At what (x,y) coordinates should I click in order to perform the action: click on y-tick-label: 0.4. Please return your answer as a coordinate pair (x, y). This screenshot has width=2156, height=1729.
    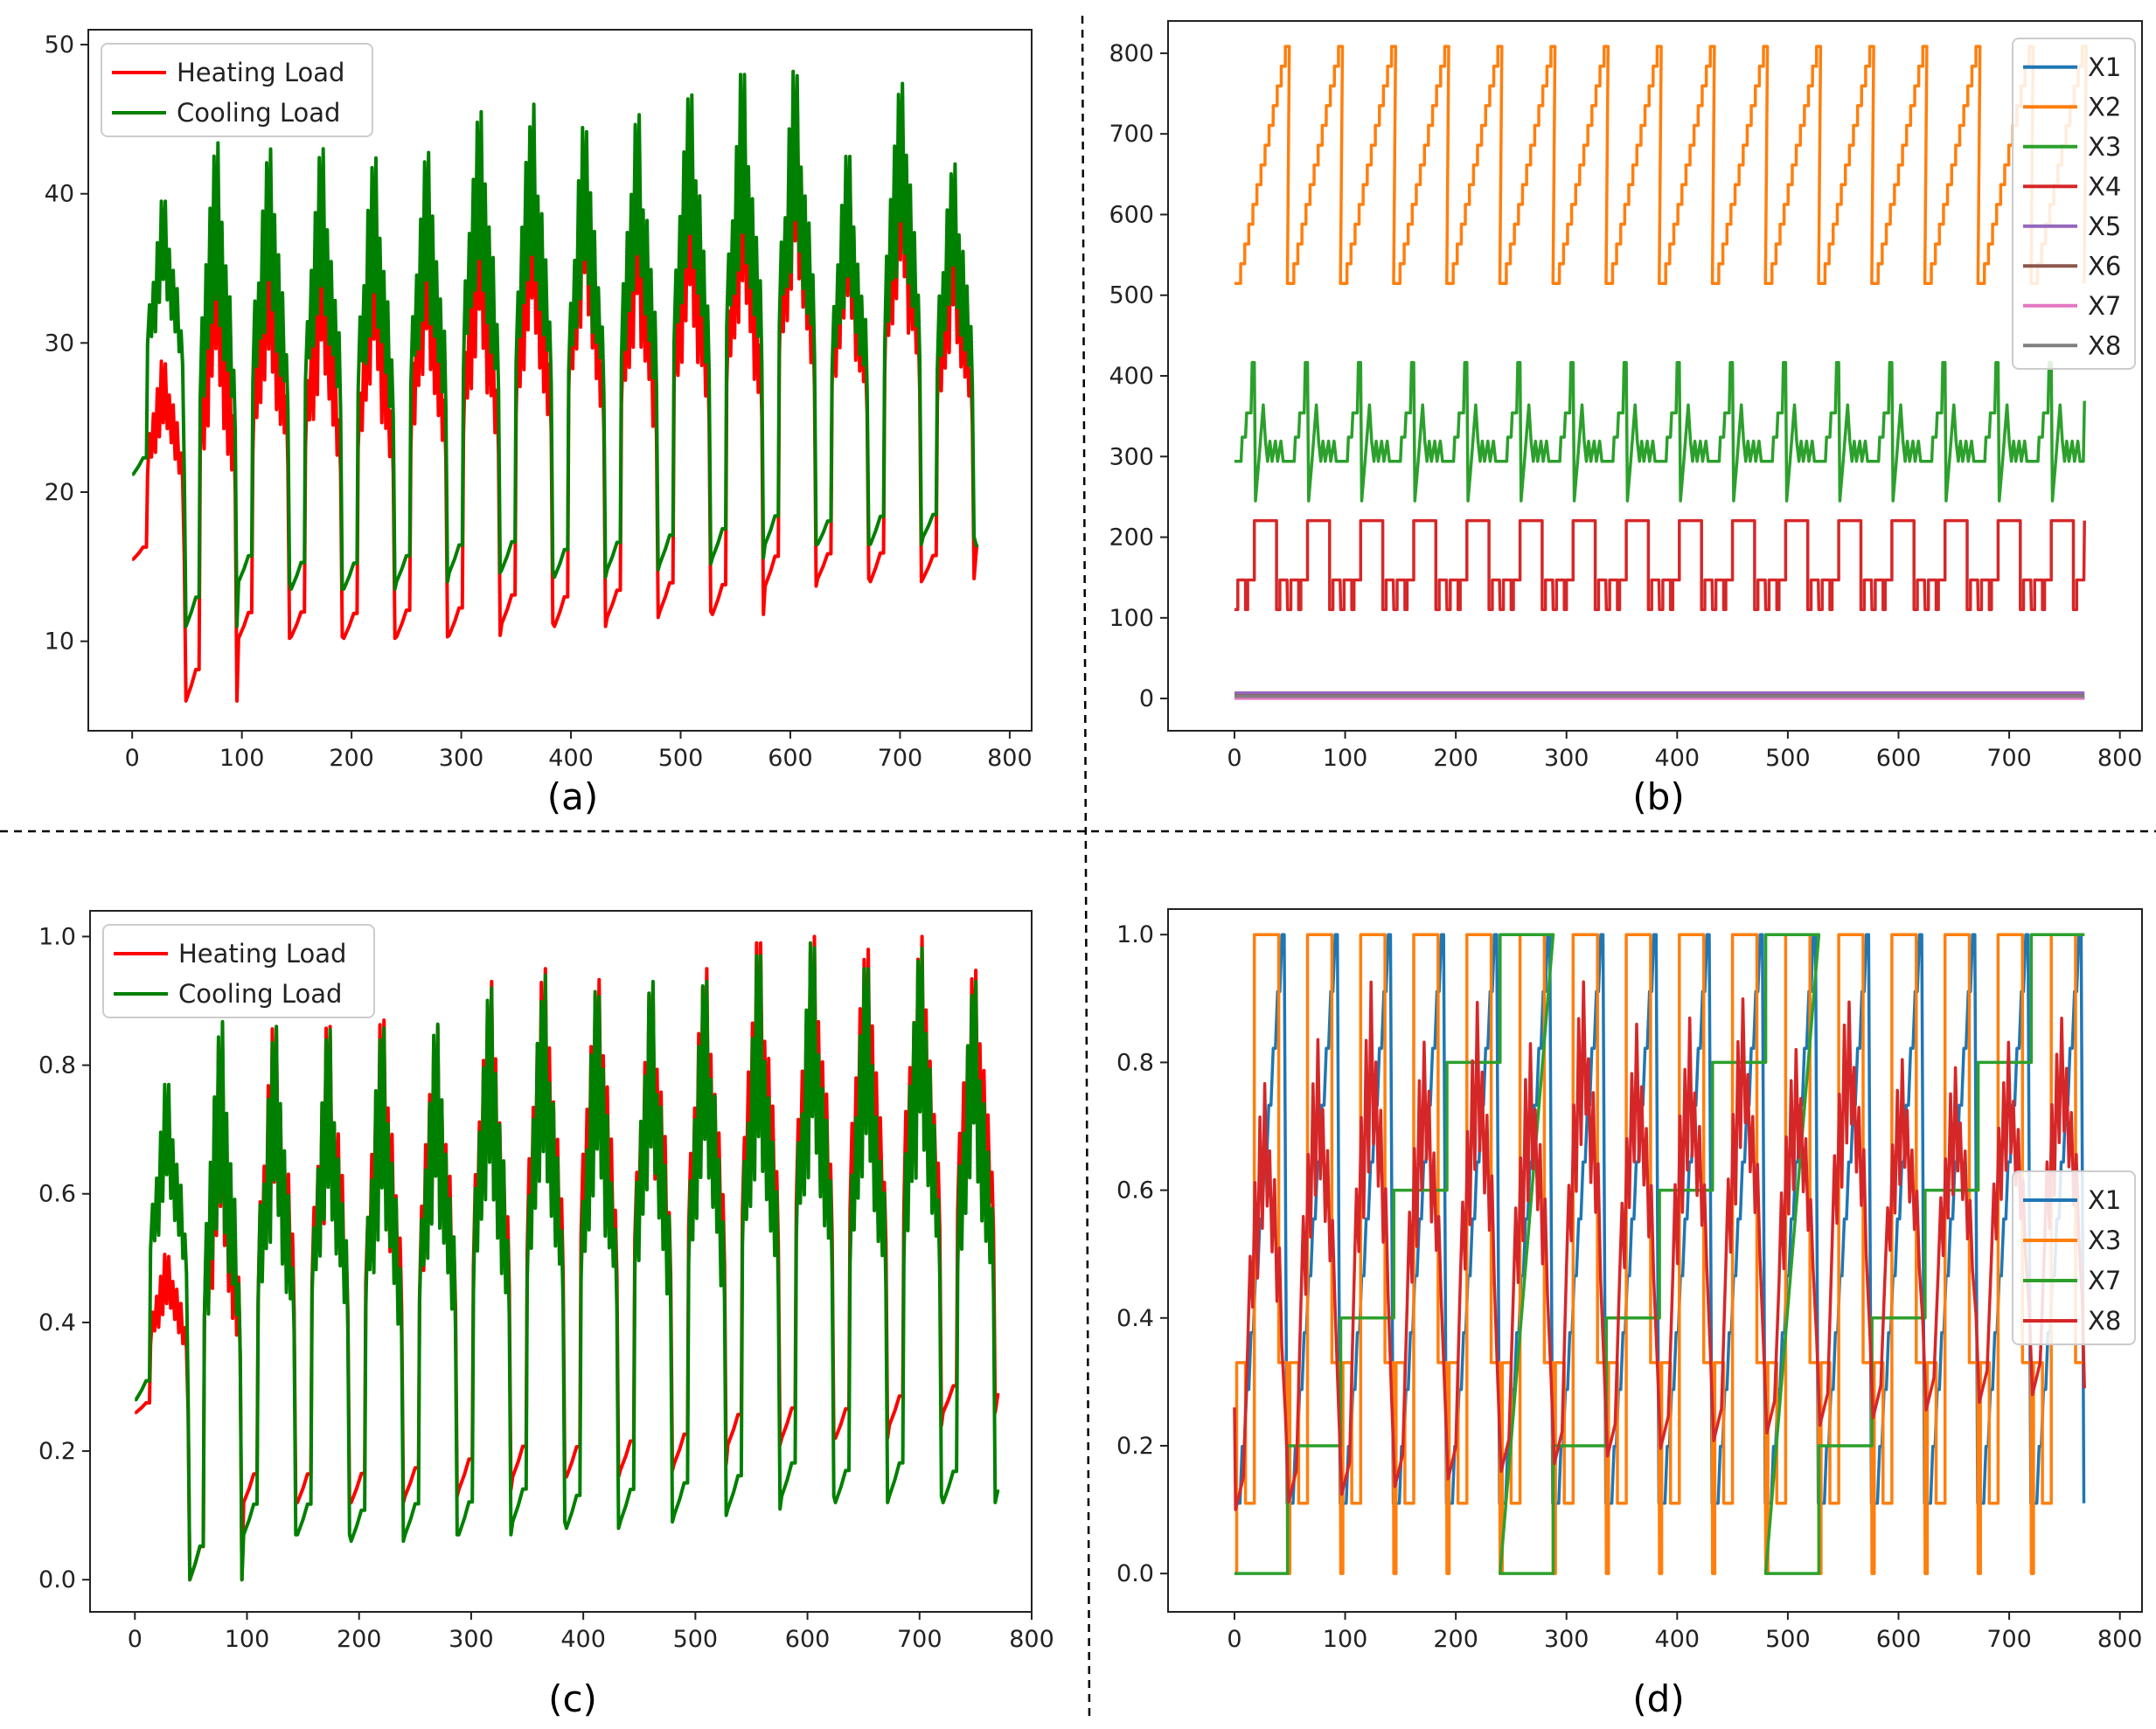
    Looking at the image, I should click on (57, 1323).